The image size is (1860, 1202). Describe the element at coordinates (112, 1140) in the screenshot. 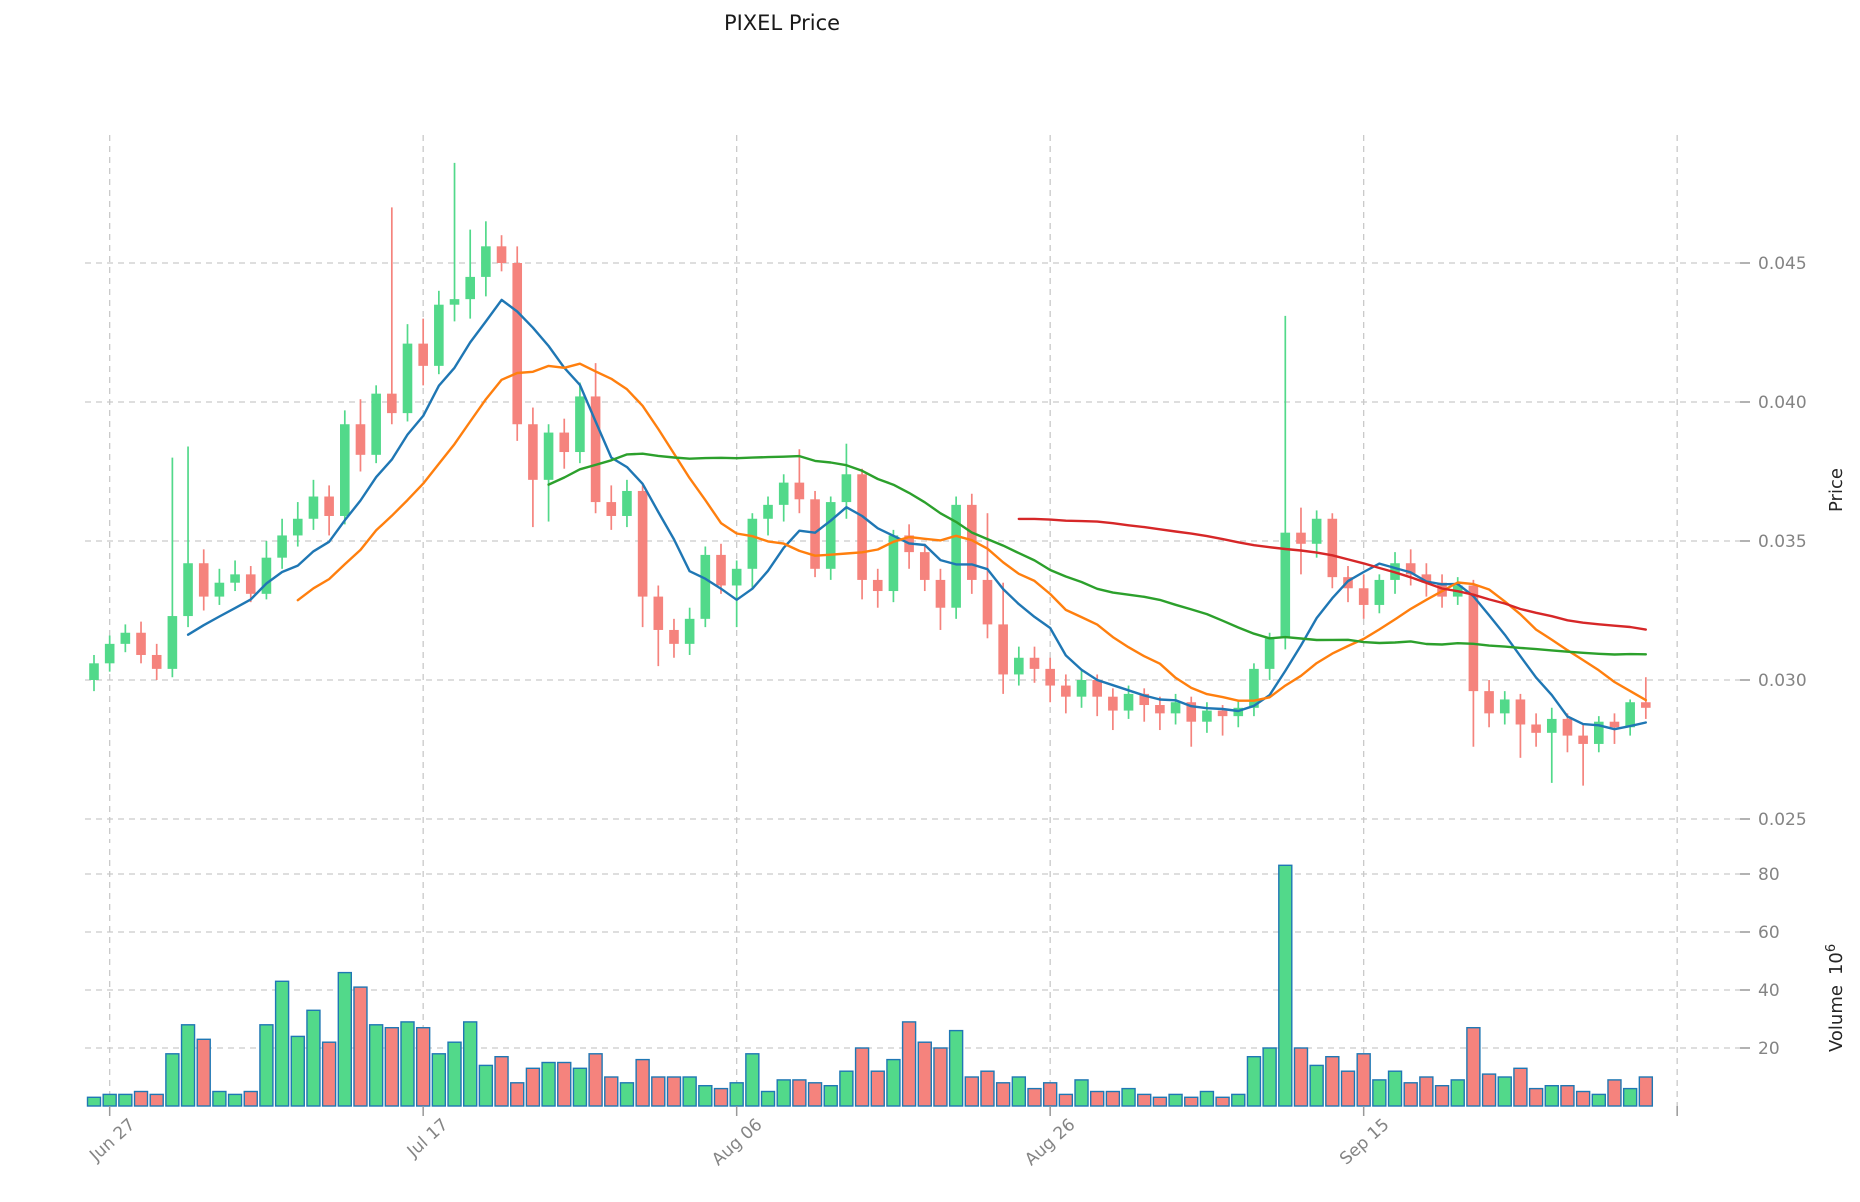

I see `x-tick-jun27: Jun 27` at that location.